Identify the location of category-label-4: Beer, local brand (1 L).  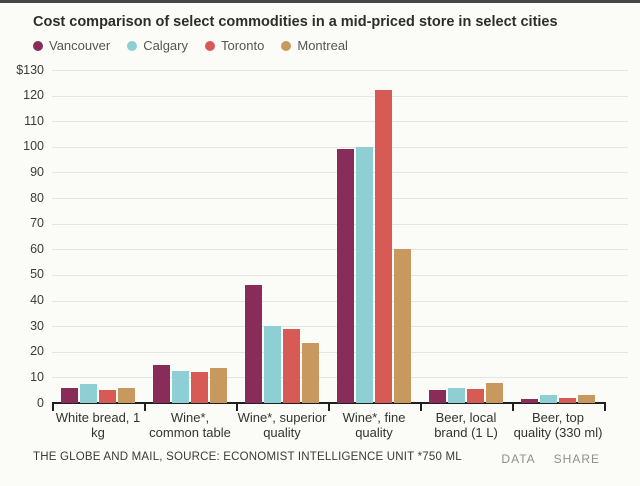
(466, 425).